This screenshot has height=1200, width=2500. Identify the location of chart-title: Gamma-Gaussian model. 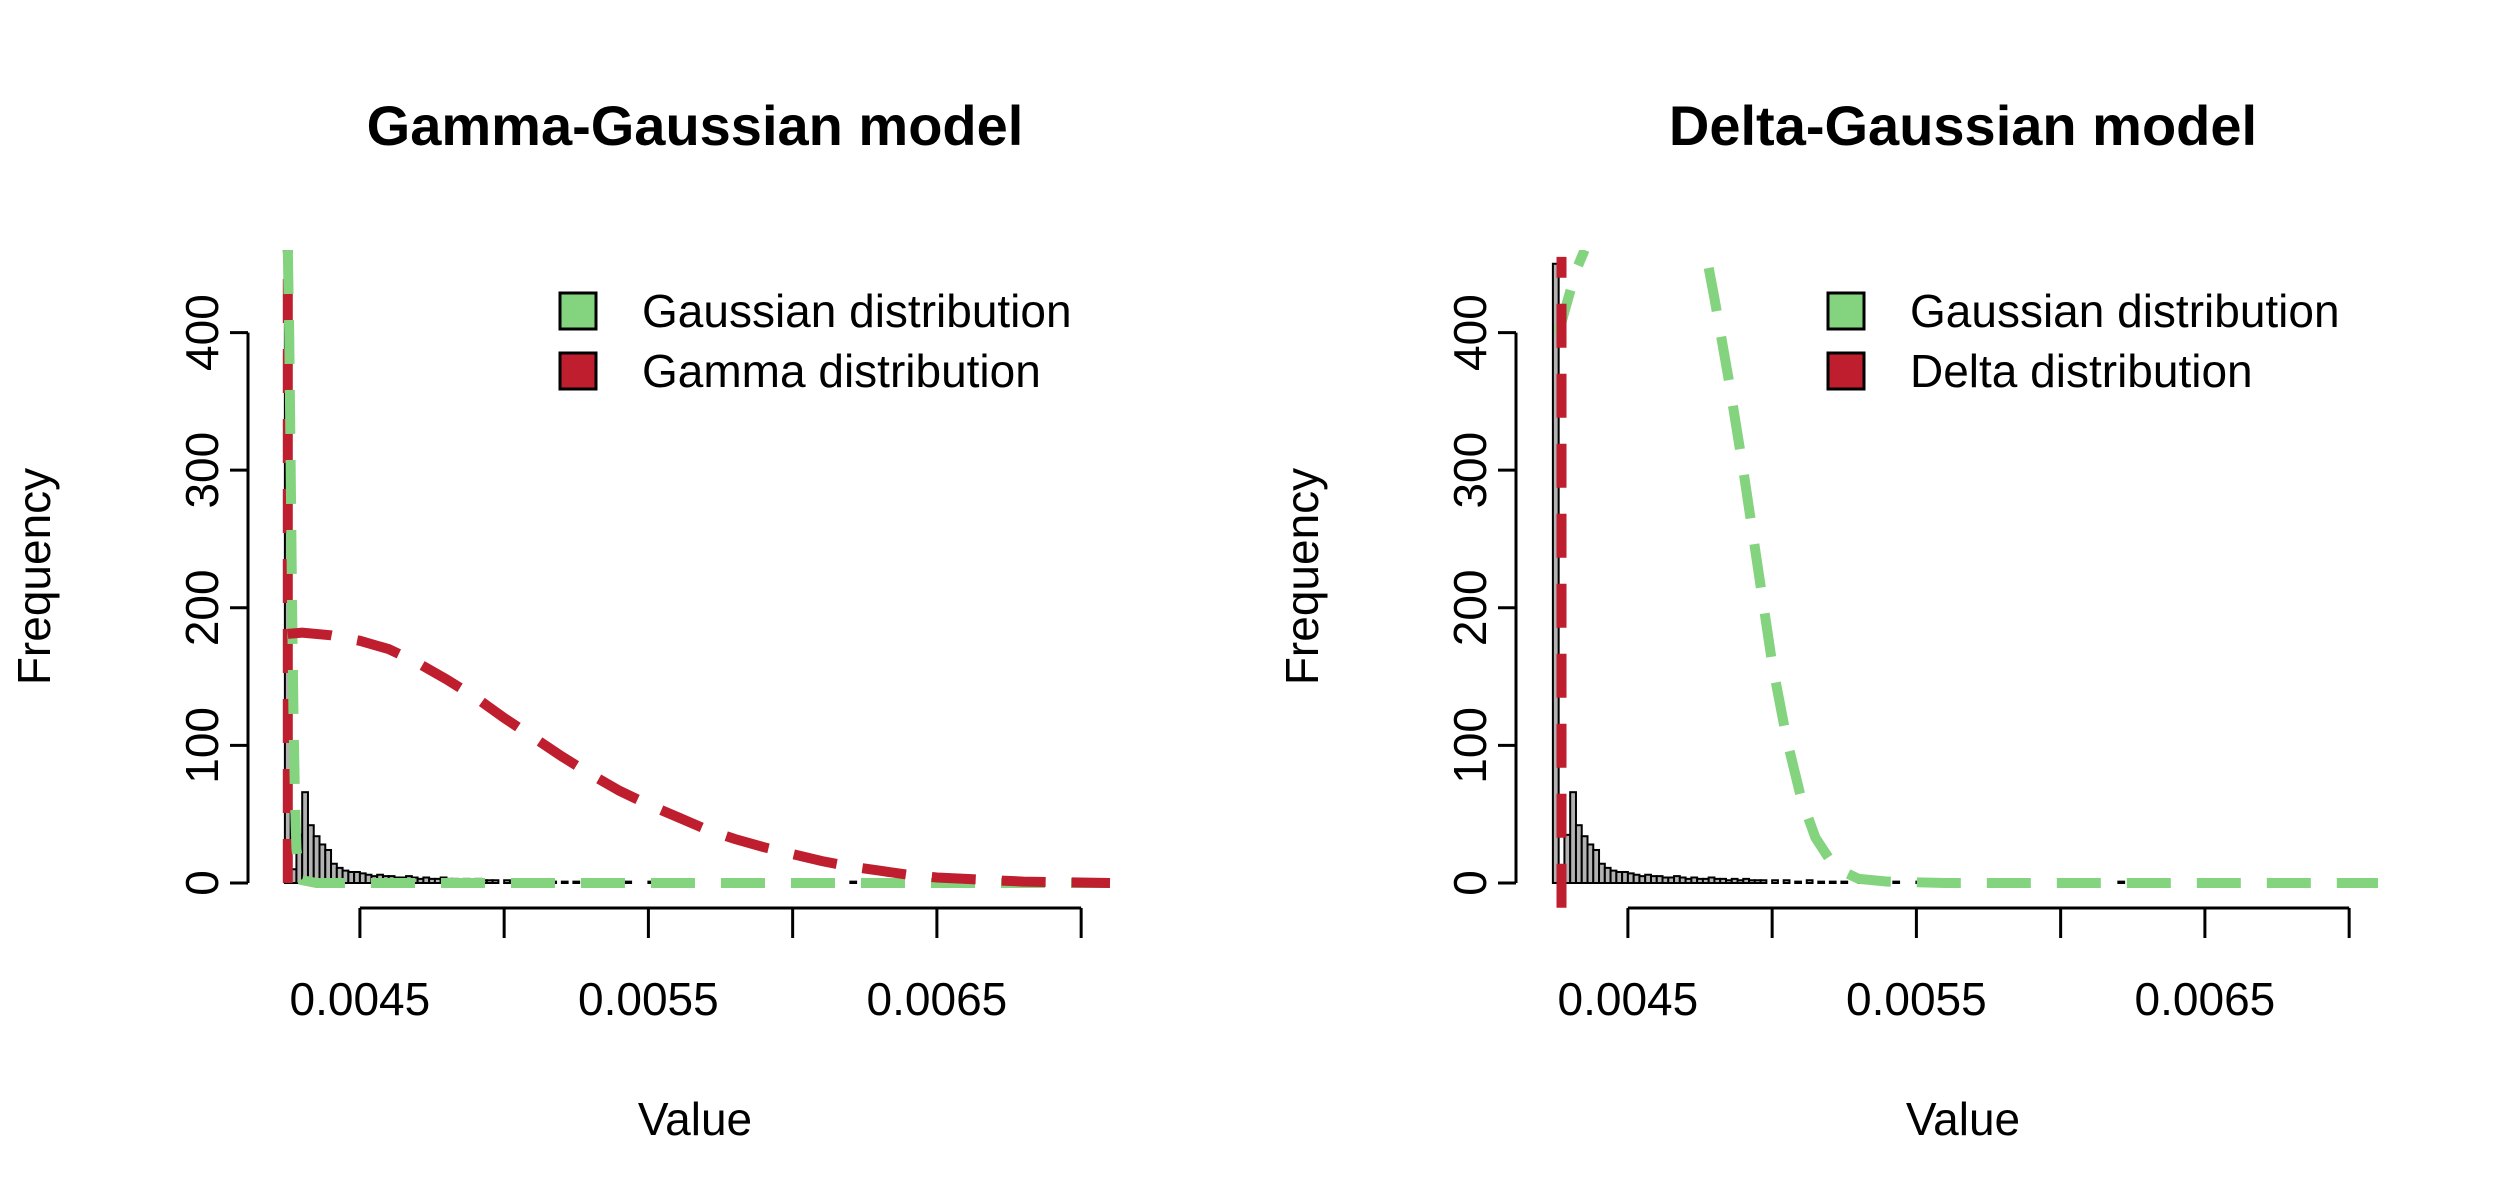
(695, 125).